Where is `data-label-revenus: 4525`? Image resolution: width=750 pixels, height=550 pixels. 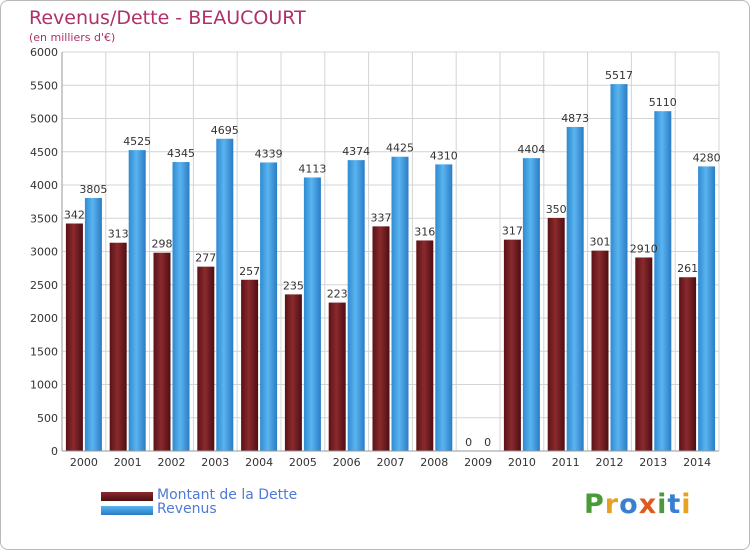
data-label-revenus: 4525 is located at coordinates (137, 141).